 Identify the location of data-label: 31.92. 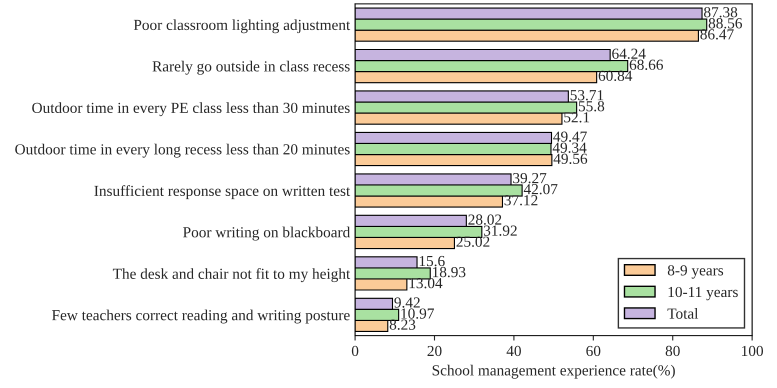
(500, 231).